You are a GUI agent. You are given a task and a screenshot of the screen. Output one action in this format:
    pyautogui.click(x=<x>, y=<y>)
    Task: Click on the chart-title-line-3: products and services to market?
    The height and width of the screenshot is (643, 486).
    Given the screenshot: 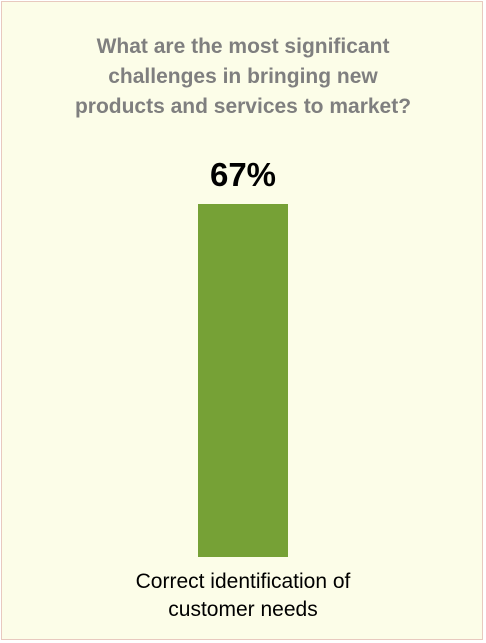 What is the action you would take?
    pyautogui.click(x=243, y=106)
    